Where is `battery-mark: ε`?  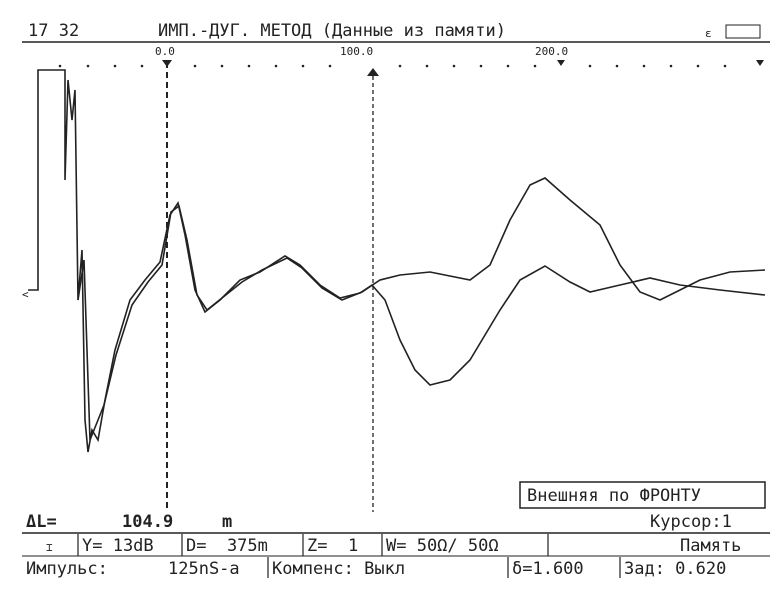 battery-mark: ε is located at coordinates (708, 33).